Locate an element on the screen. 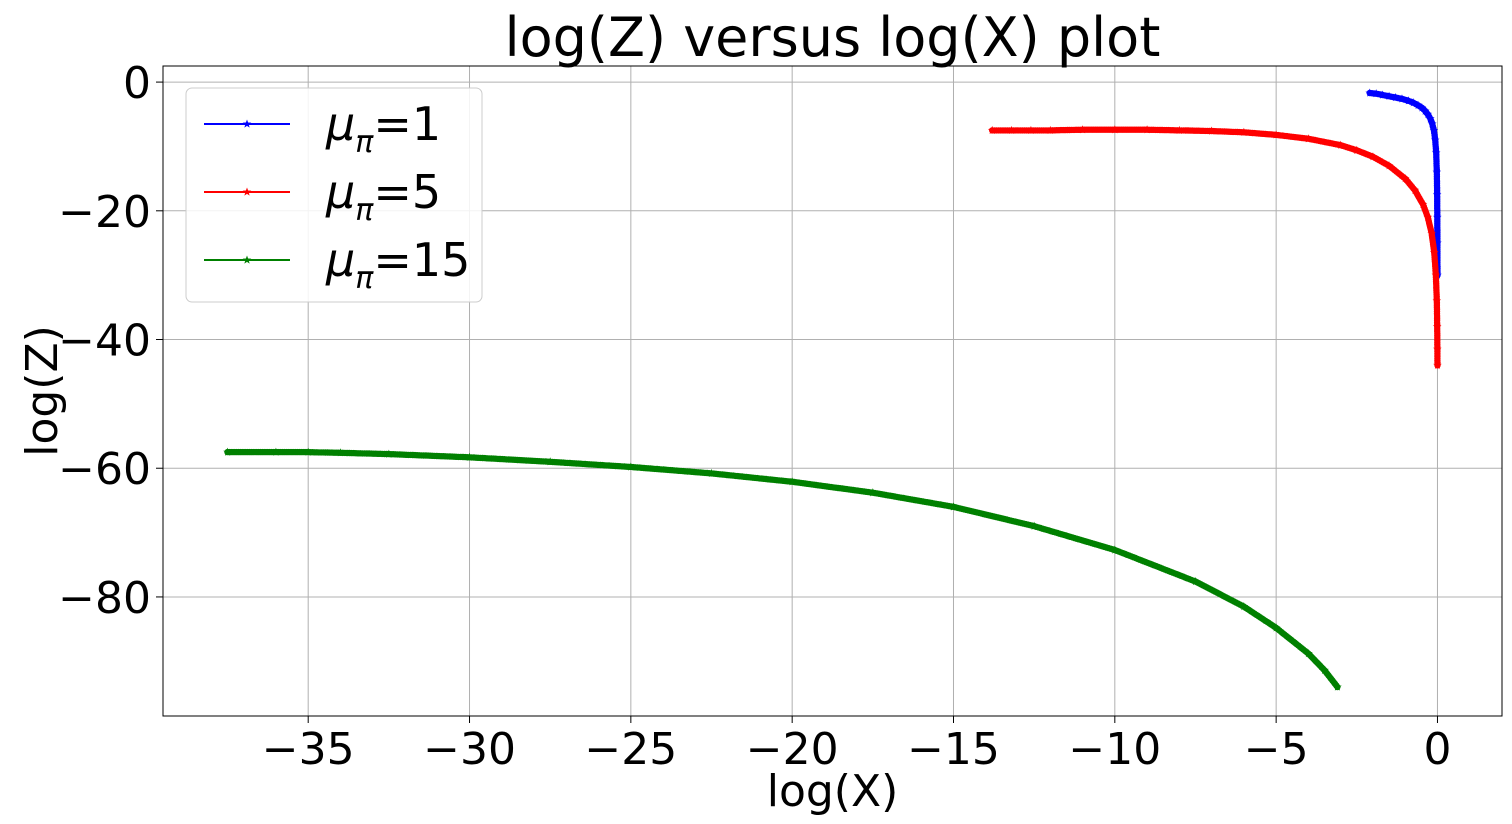 This screenshot has width=1512, height=824. x-tick-label: 0 is located at coordinates (1437, 749).